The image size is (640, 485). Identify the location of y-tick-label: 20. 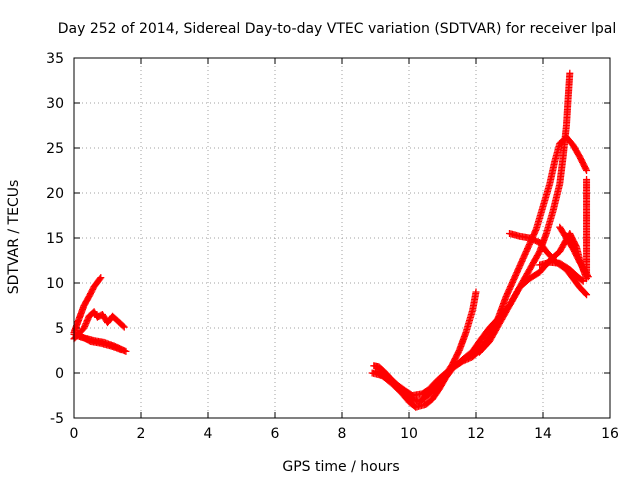
(55, 194).